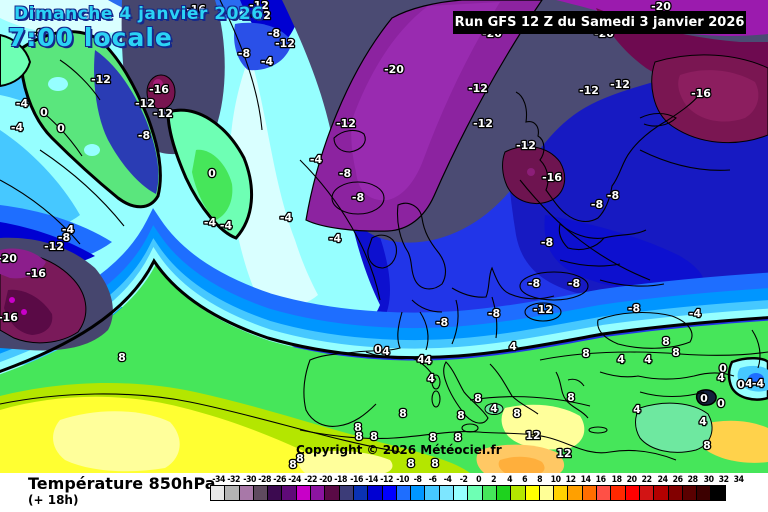  Describe the element at coordinates (264, 480) in the screenshot. I see `legend-tick: -28` at that location.